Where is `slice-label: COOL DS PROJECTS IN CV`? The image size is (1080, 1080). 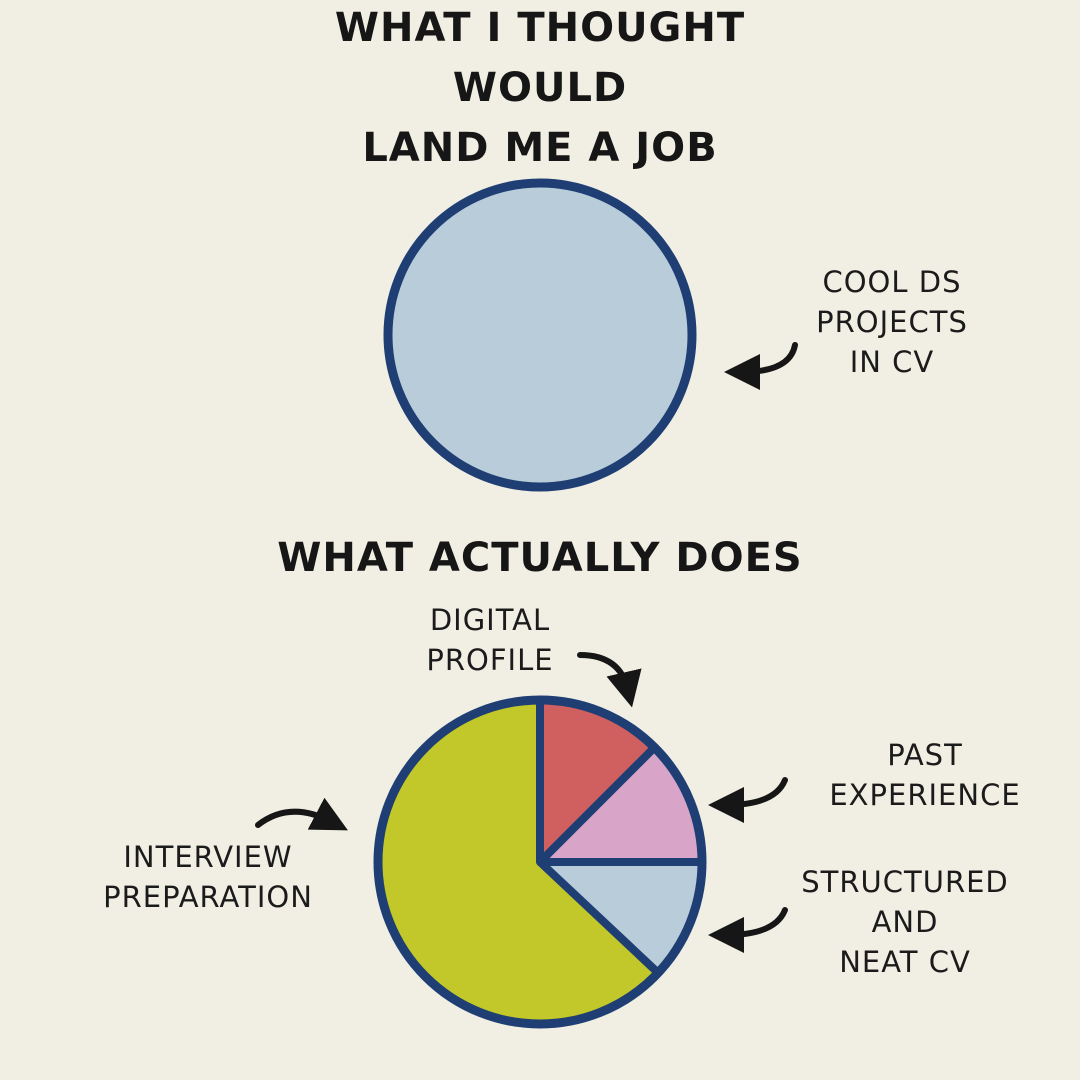 slice-label: COOL DS PROJECTS IN CV is located at coordinates (892, 322).